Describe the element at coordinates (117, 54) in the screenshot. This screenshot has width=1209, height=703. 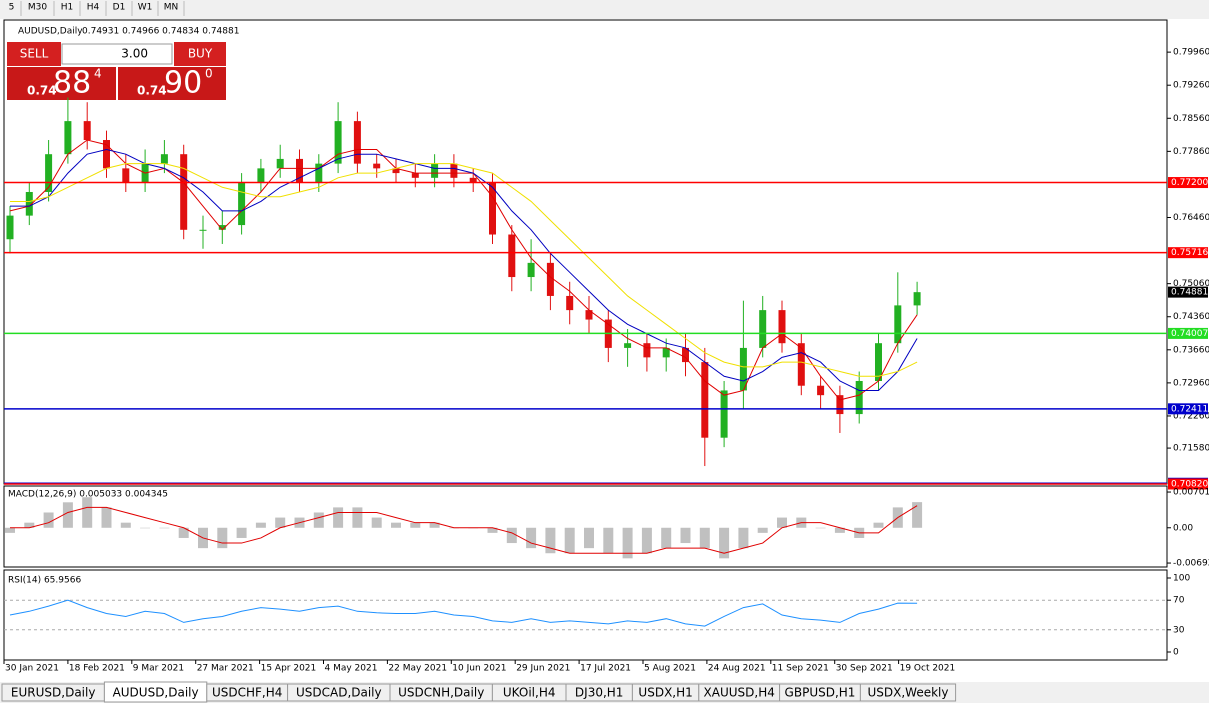
I see `volume-box` at that location.